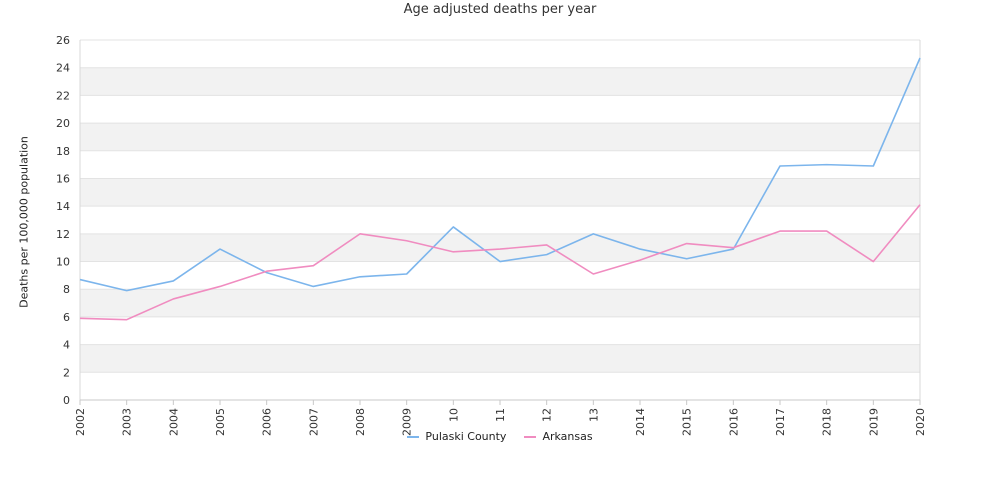  What do you see at coordinates (500, 9) in the screenshot?
I see `chart-title: Age adjusted deaths per year` at bounding box center [500, 9].